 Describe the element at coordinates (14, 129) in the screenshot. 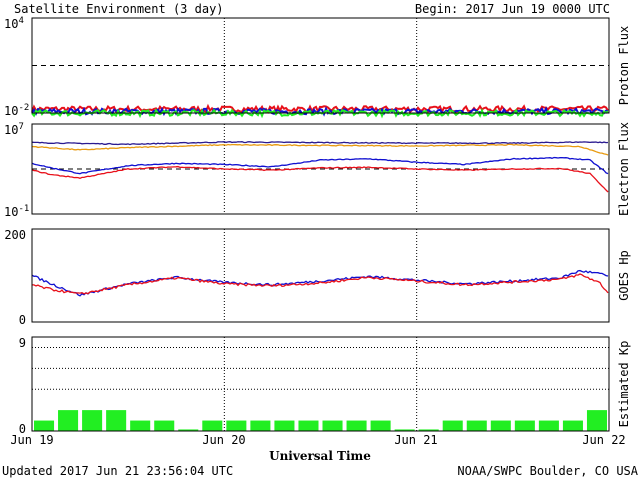

I see `y-tick-label: 107` at that location.